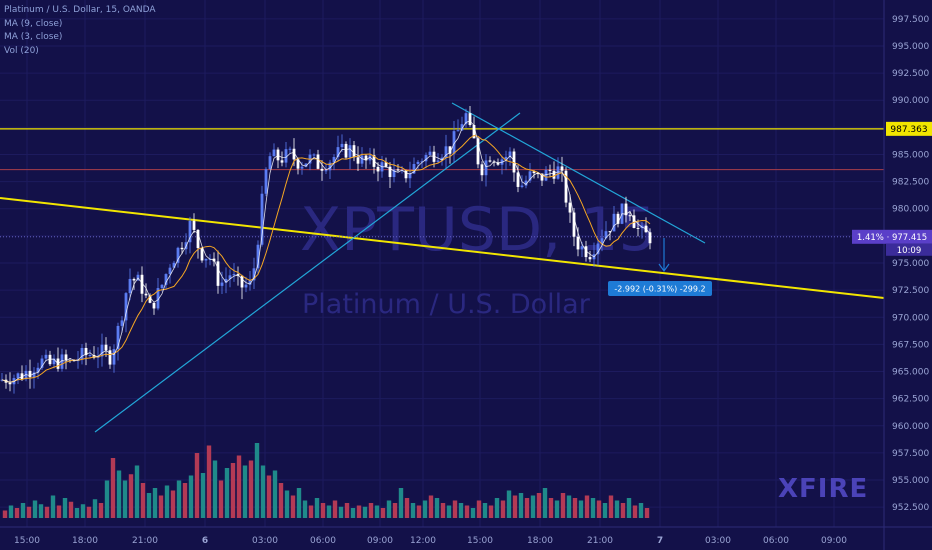  I want to click on time-tick-label: 15:00, so click(480, 541).